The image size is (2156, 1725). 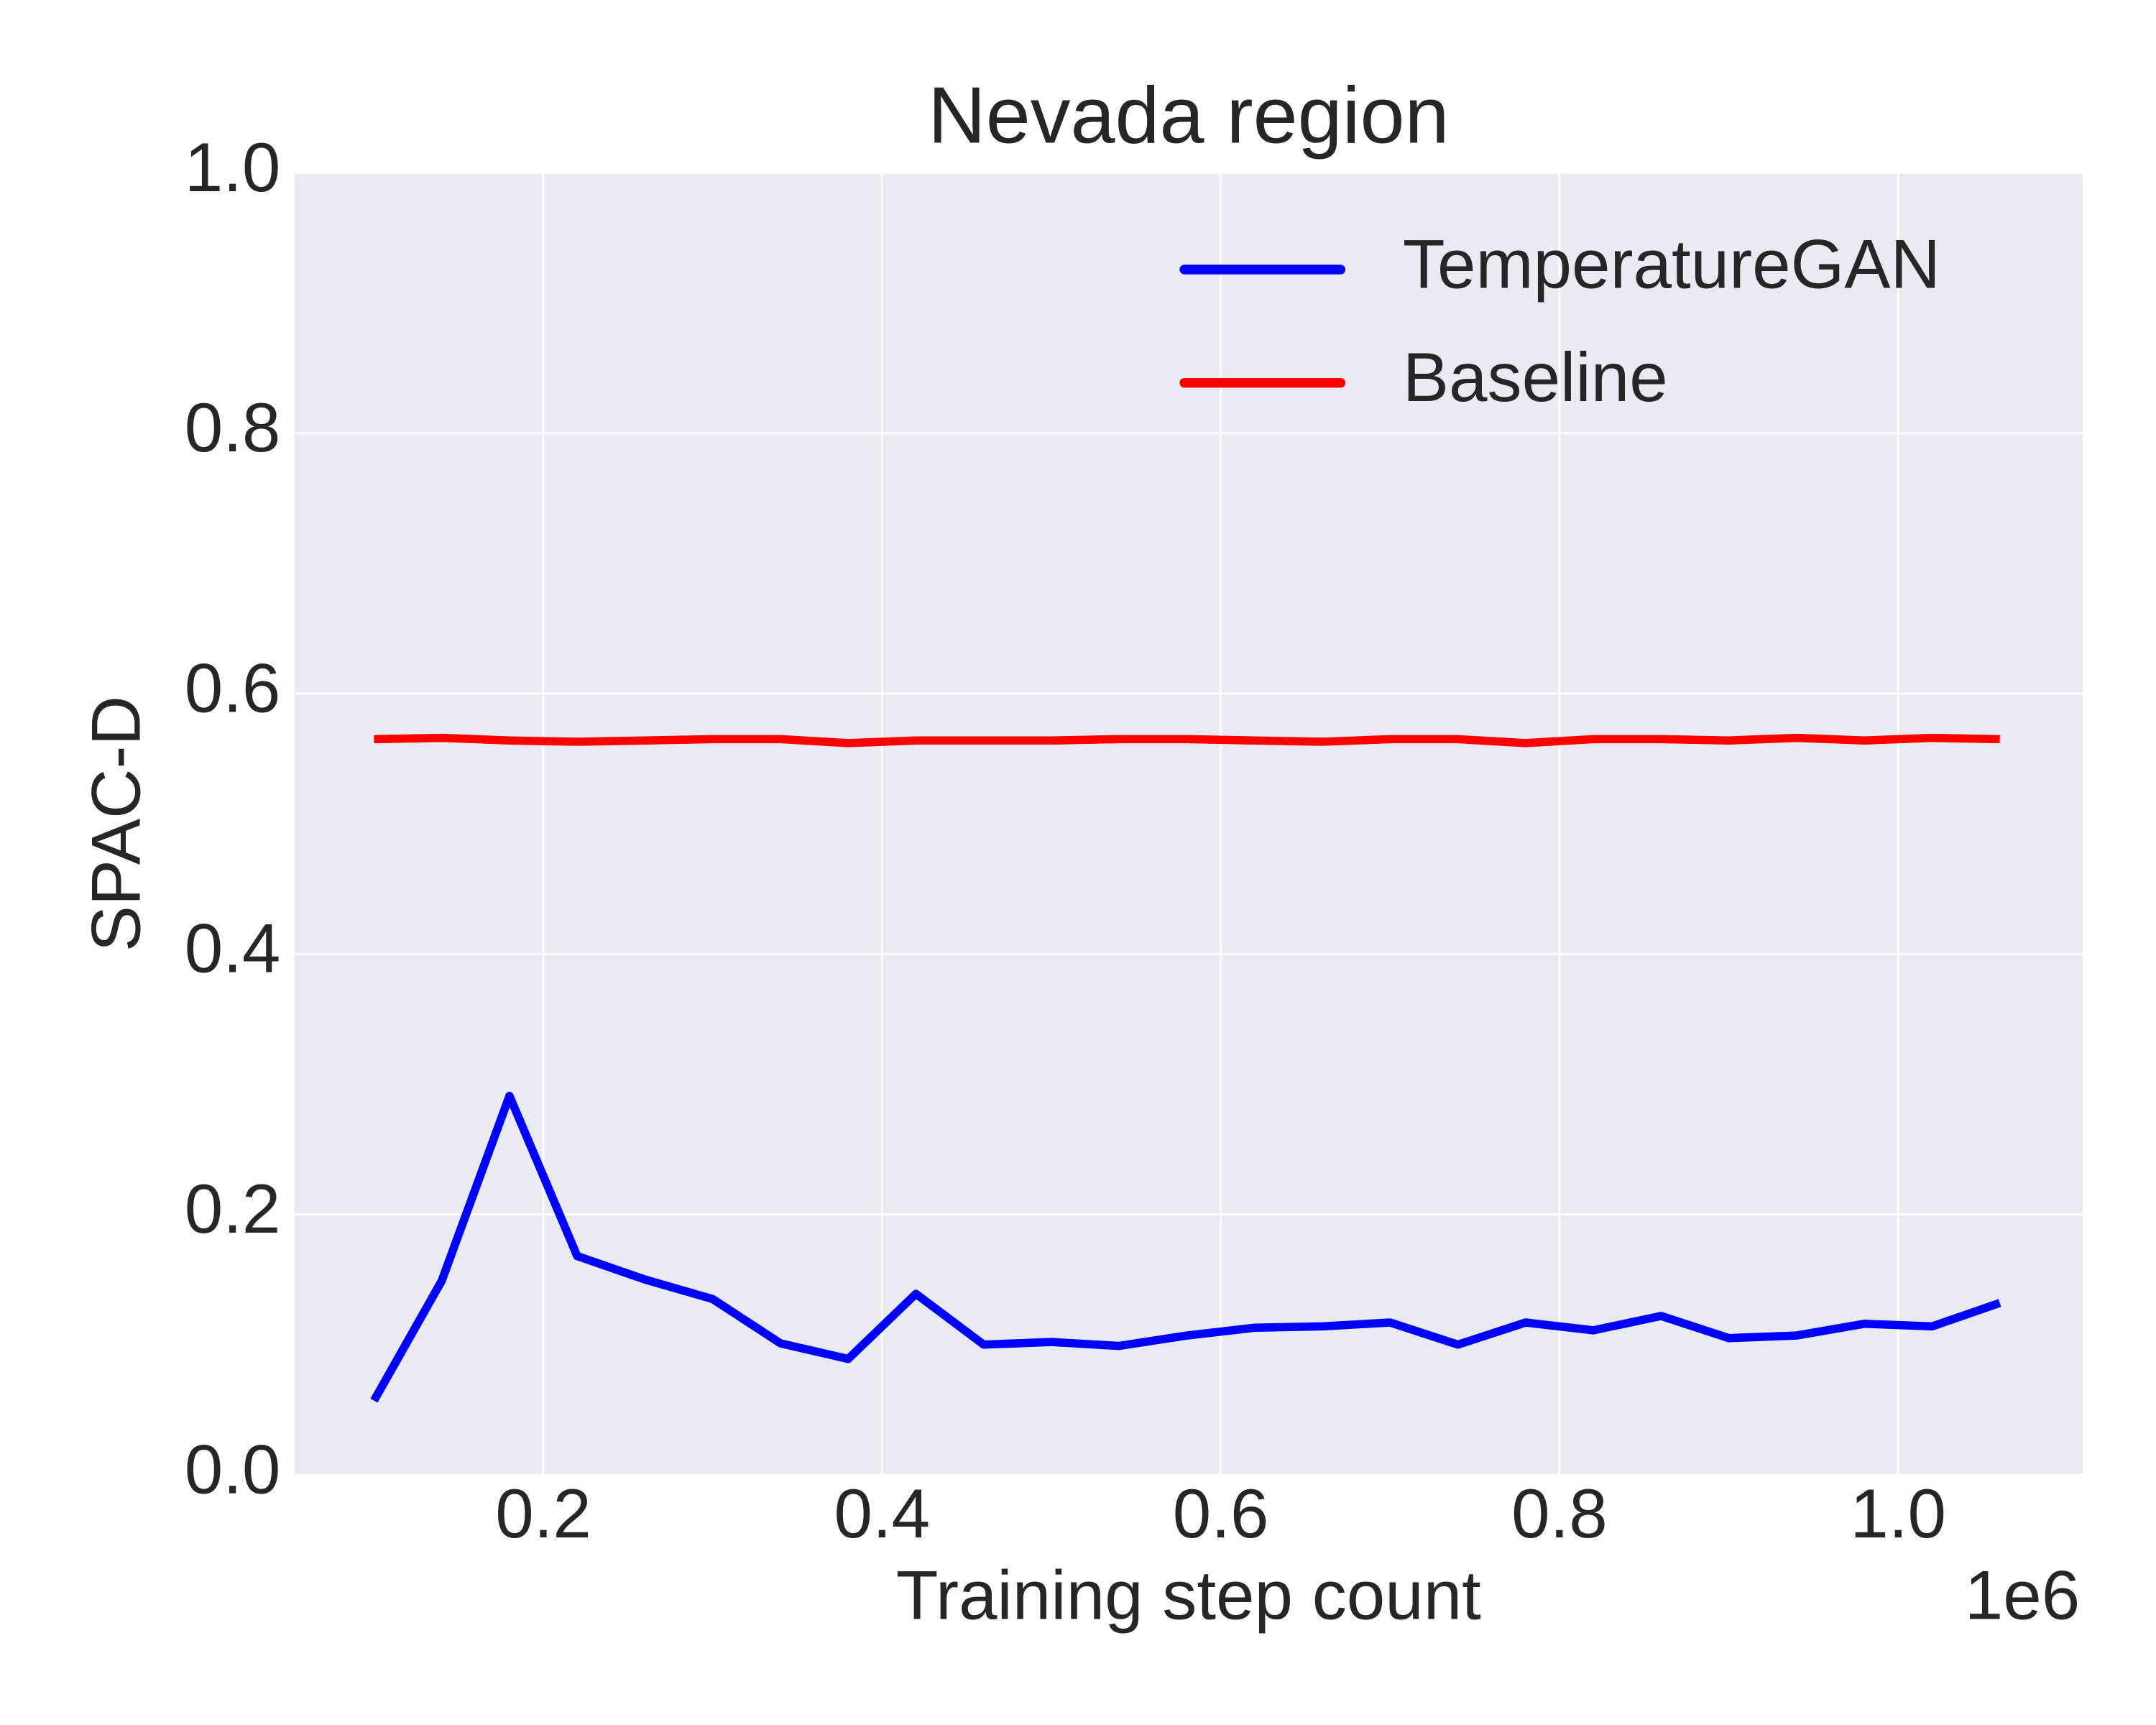 I want to click on legend-label: Baseline, so click(x=1535, y=377).